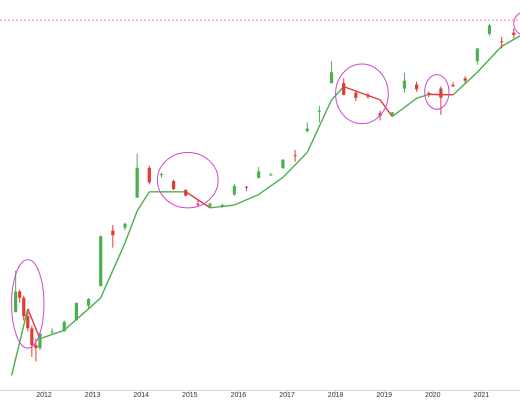 This screenshot has height=405, width=520. Describe the element at coordinates (93, 395) in the screenshot. I see `x-tick-label: 2013` at that location.